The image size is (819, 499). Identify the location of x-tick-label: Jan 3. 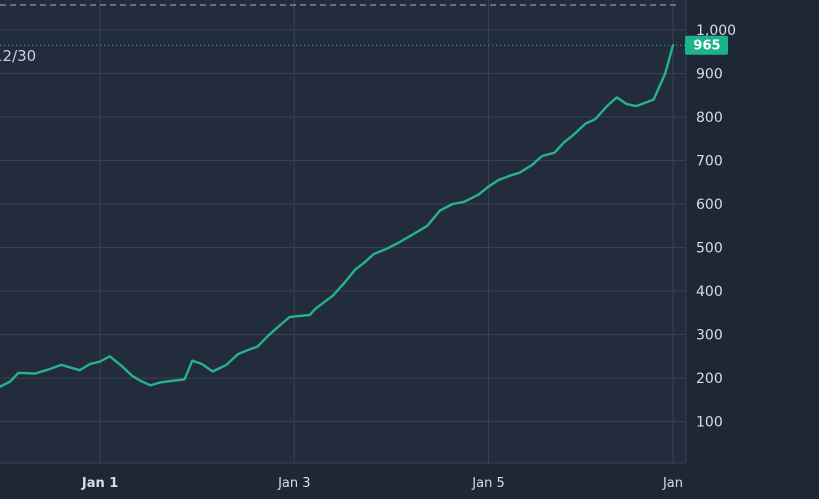
(293, 483).